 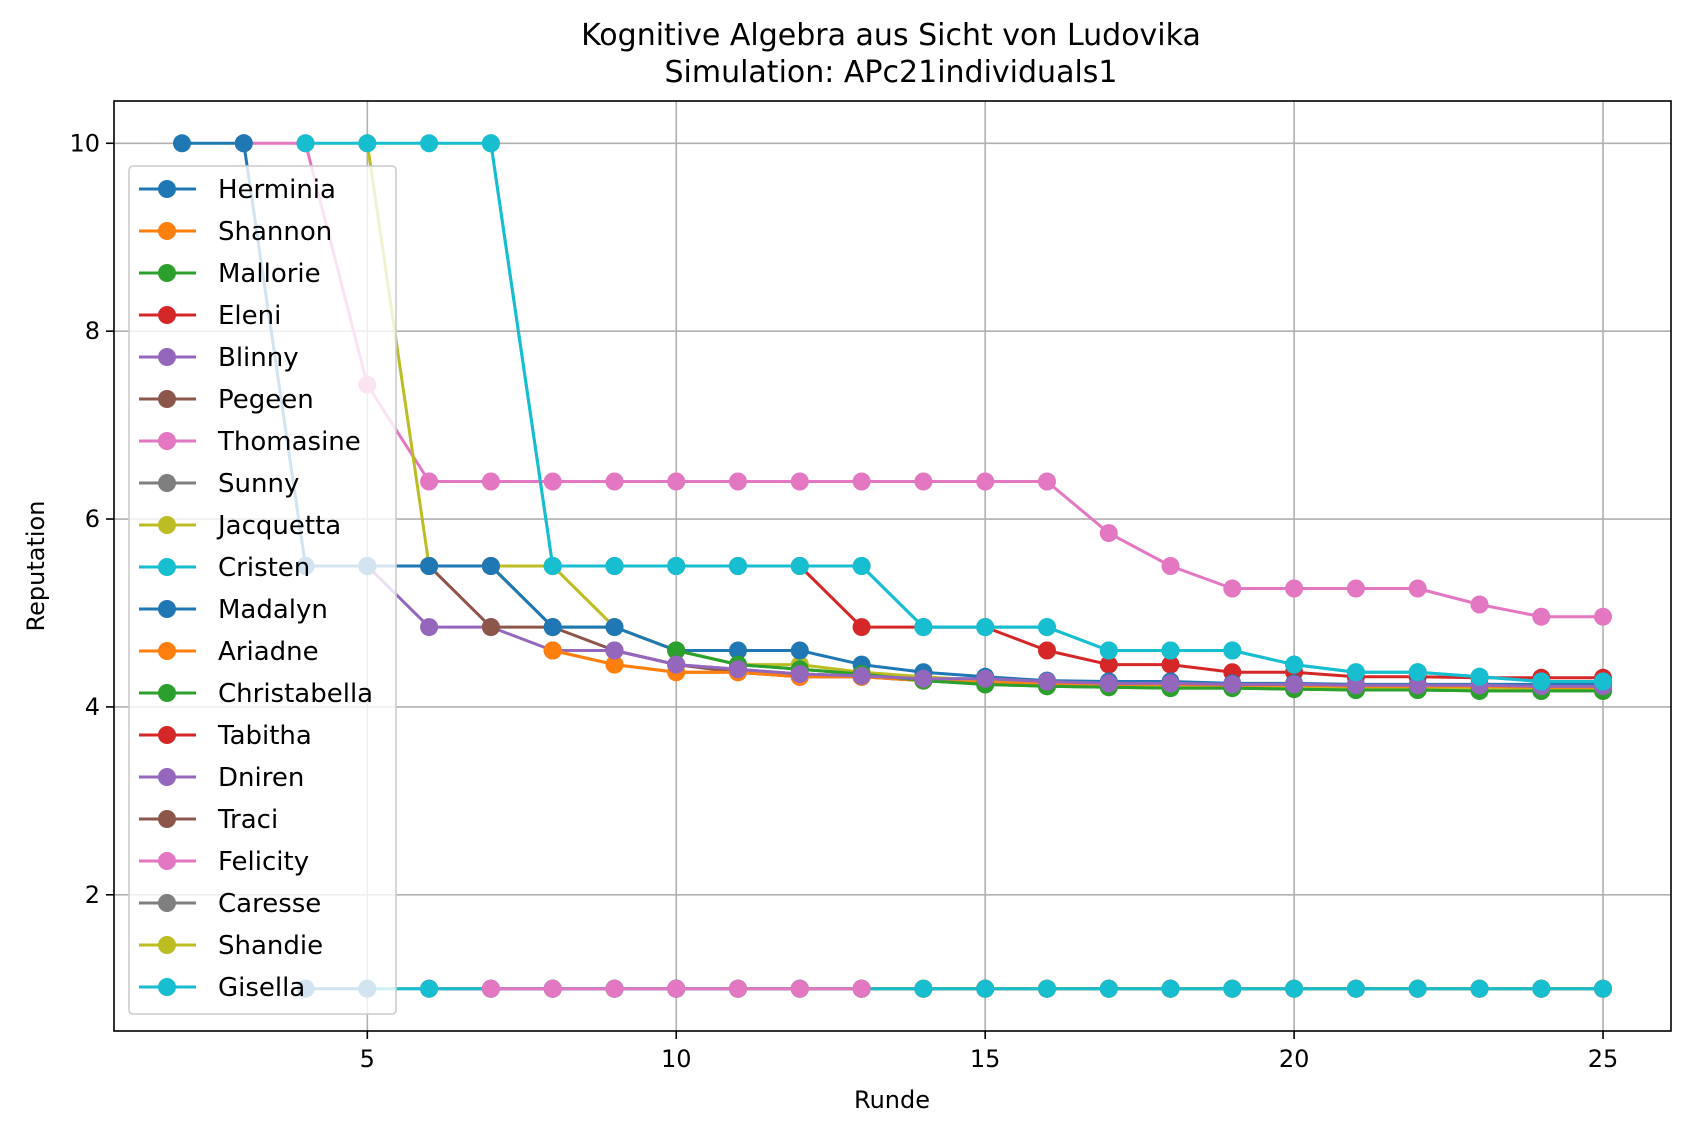 I want to click on series-line, so click(x=1139, y=671).